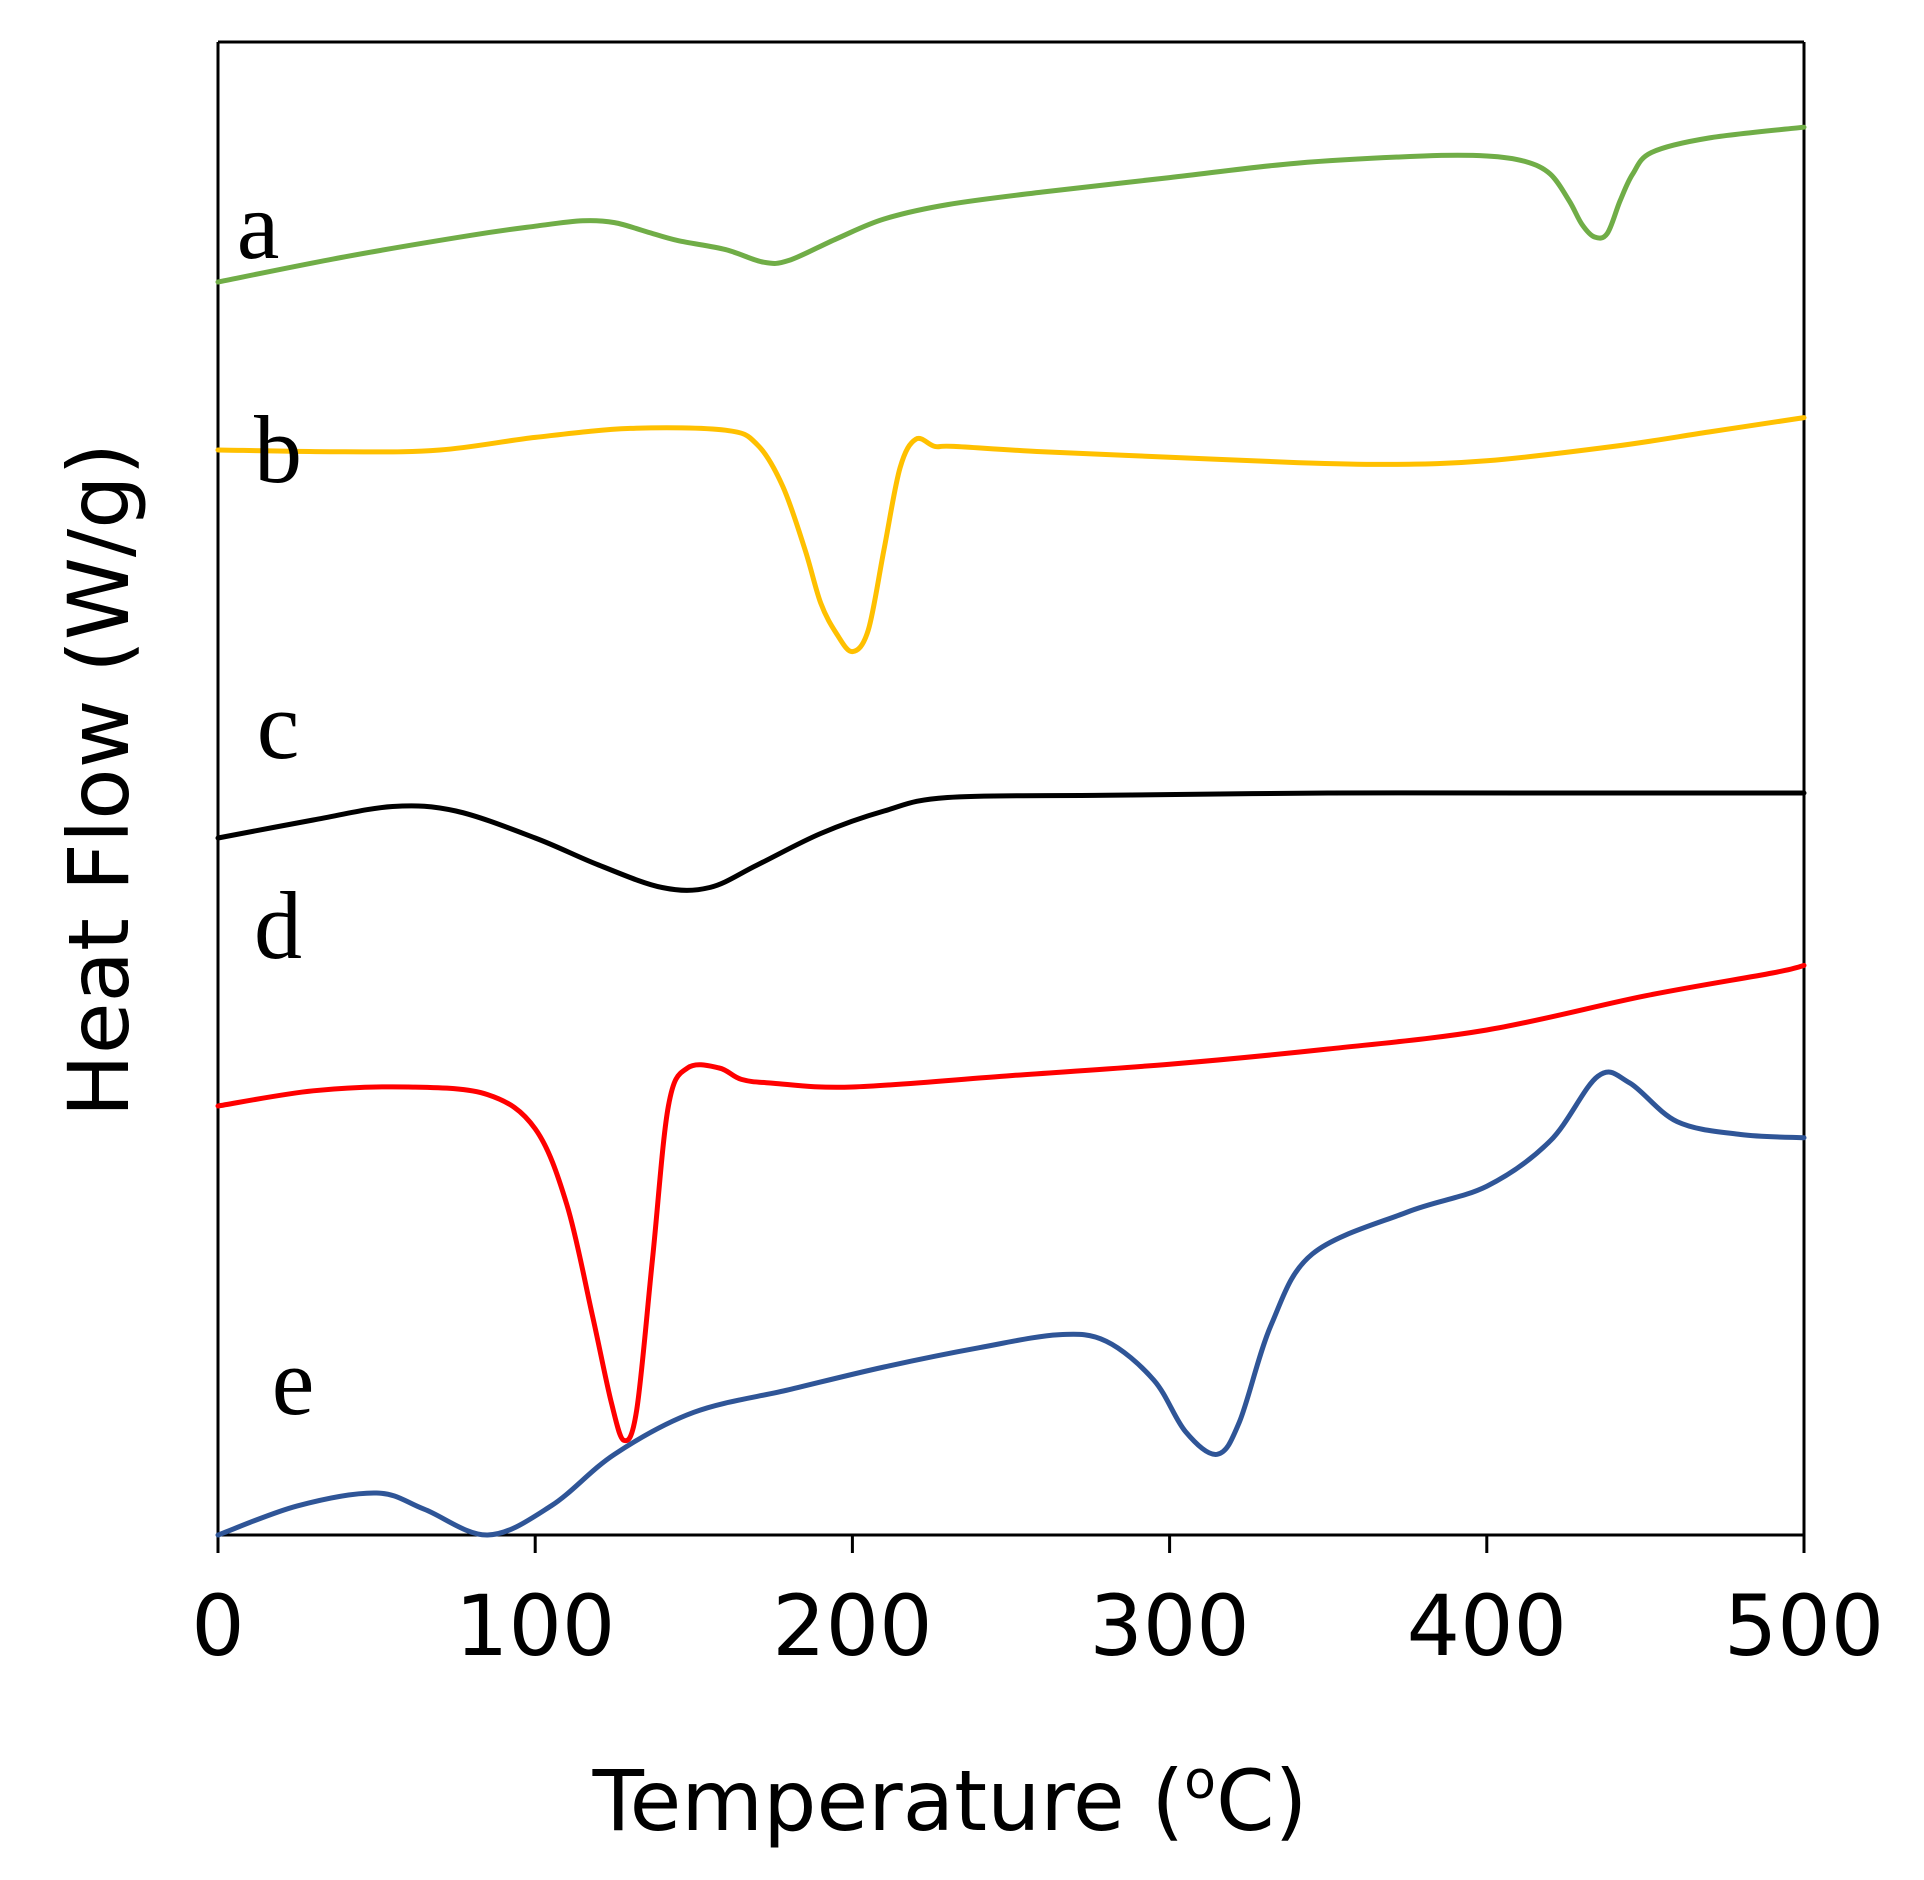 Image resolution: width=1924 pixels, height=1880 pixels. I want to click on series-label-e: e, so click(293, 1381).